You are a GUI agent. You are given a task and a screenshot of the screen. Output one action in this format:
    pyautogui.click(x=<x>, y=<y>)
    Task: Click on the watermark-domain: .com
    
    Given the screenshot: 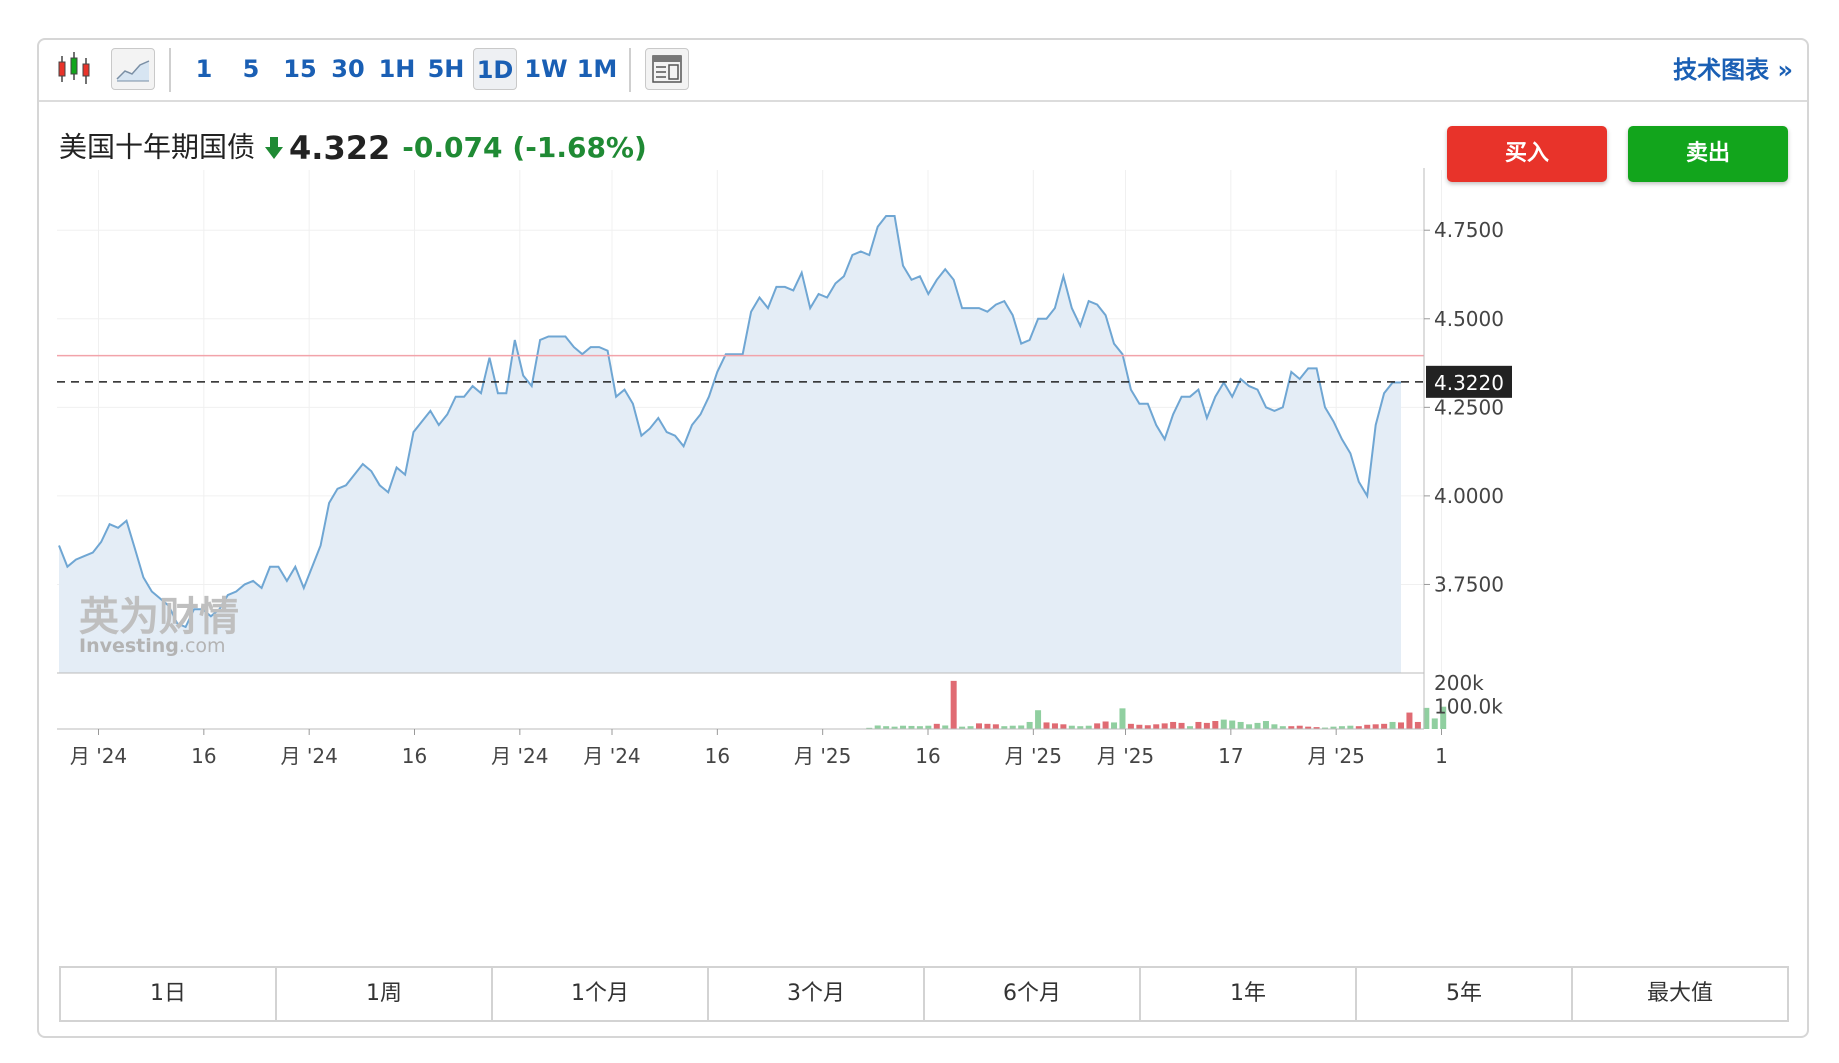 What is the action you would take?
    pyautogui.click(x=202, y=646)
    